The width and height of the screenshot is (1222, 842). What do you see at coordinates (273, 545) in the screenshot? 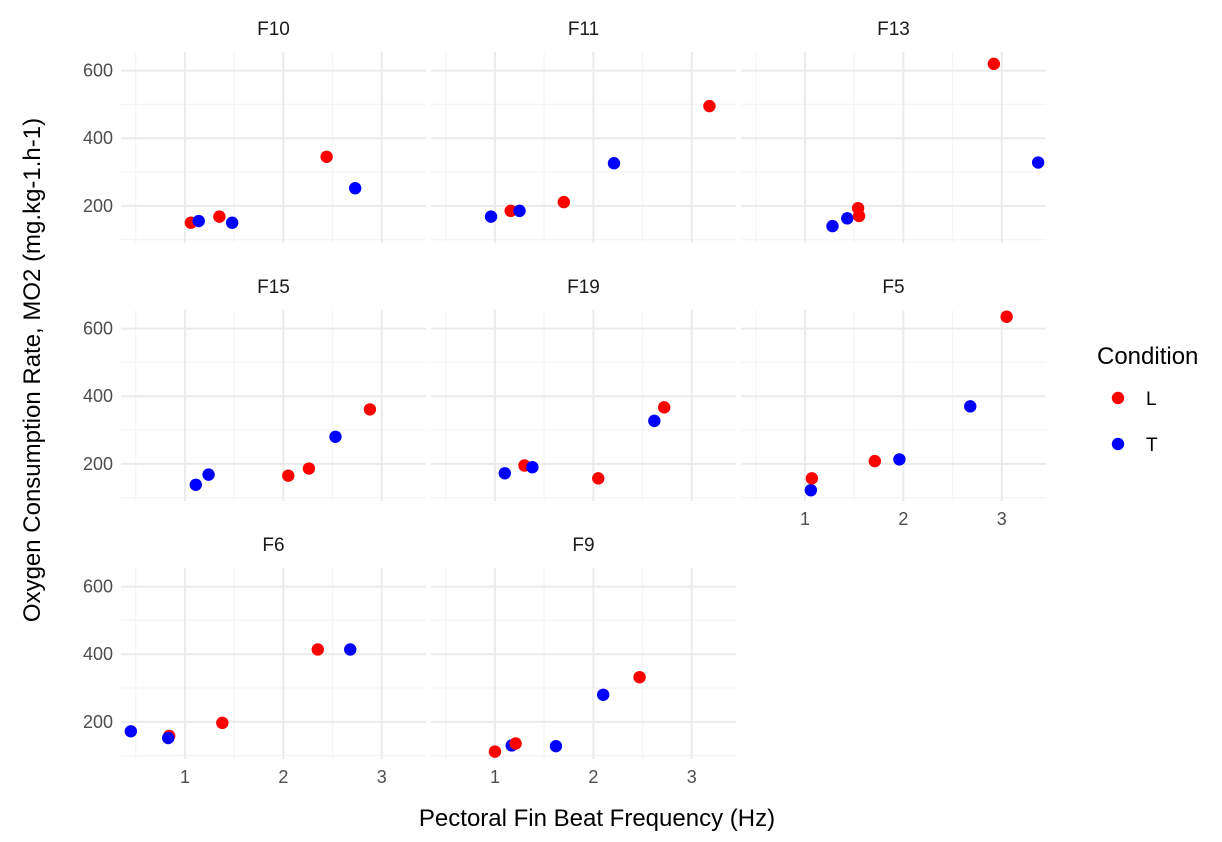
I see `facet-title: F6` at bounding box center [273, 545].